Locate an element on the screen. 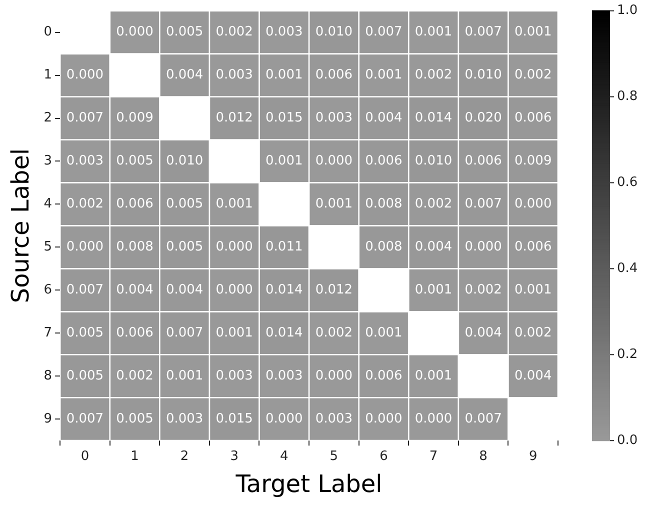 The image size is (662, 508). x-tick-label: 8 is located at coordinates (483, 456).